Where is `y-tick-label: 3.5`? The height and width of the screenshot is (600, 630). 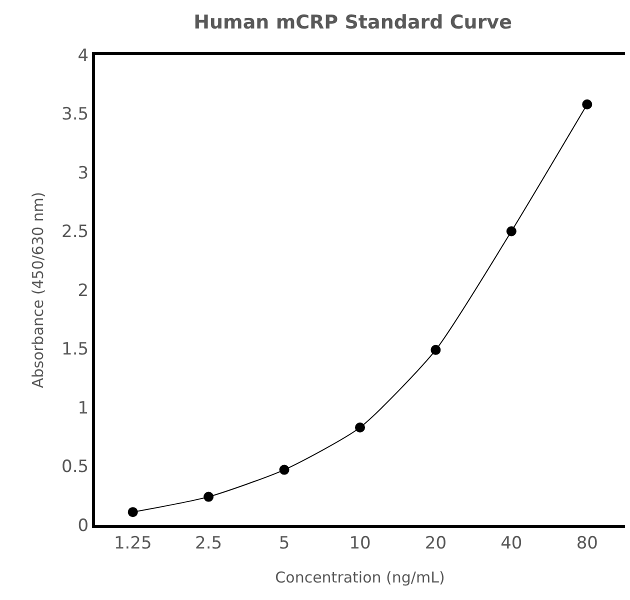
y-tick-label: 3.5 is located at coordinates (75, 114).